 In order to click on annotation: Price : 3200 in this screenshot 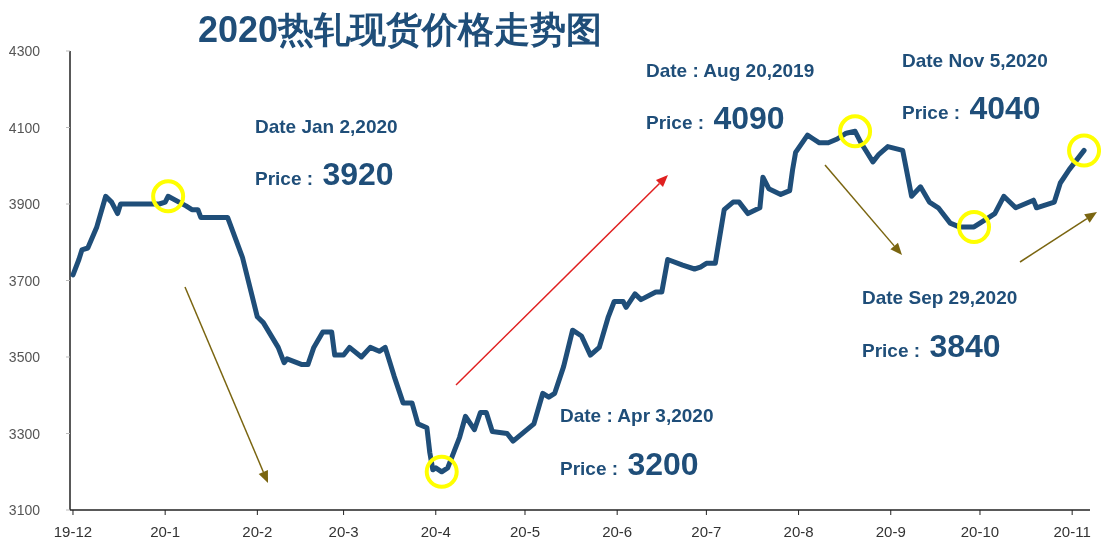, I will do `click(629, 464)`.